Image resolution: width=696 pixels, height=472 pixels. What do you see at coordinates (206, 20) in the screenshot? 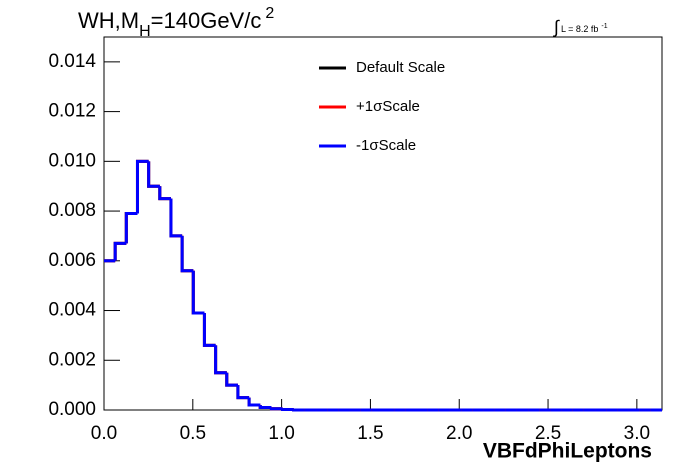
I see `title-part: =140GeV/c` at bounding box center [206, 20].